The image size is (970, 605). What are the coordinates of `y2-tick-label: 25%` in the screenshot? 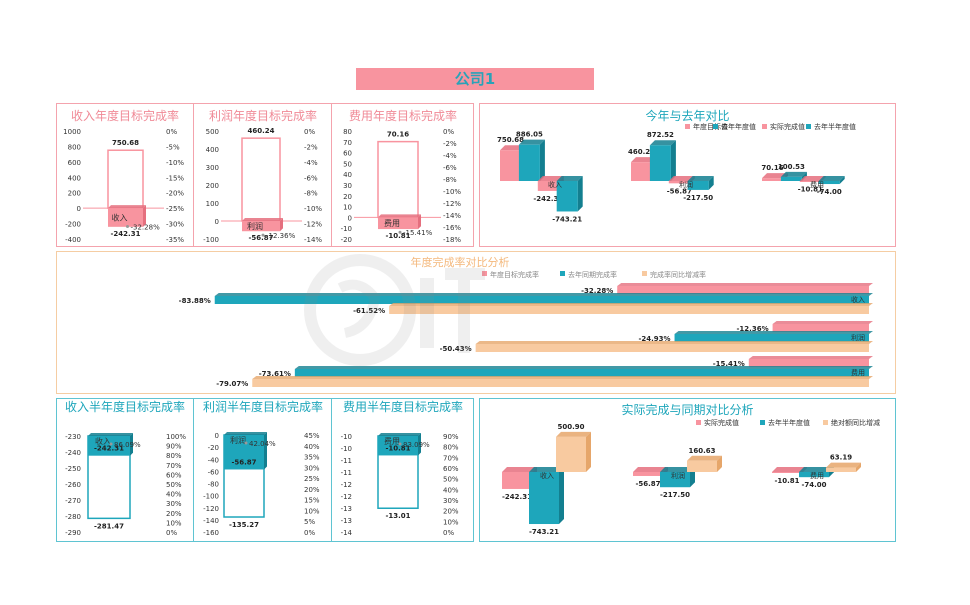 It's located at (312, 479).